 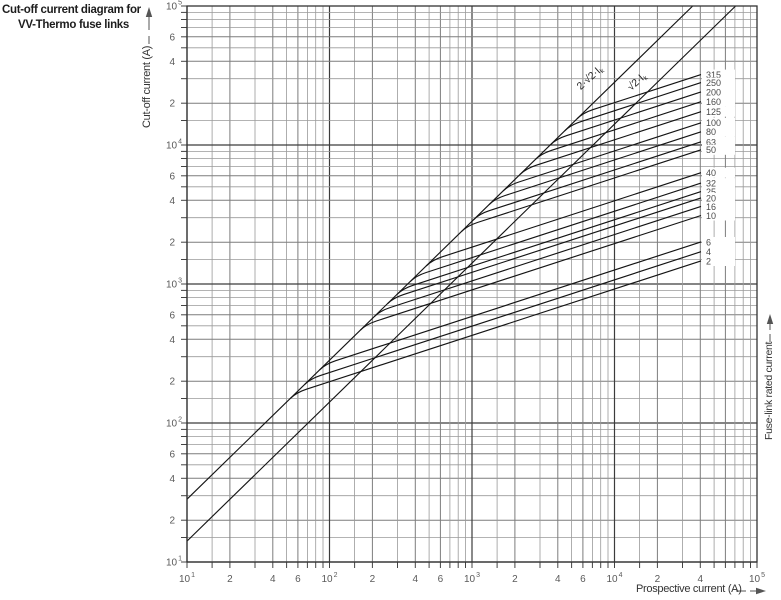 I want to click on fuse-rating-label: 10, so click(x=711, y=216).